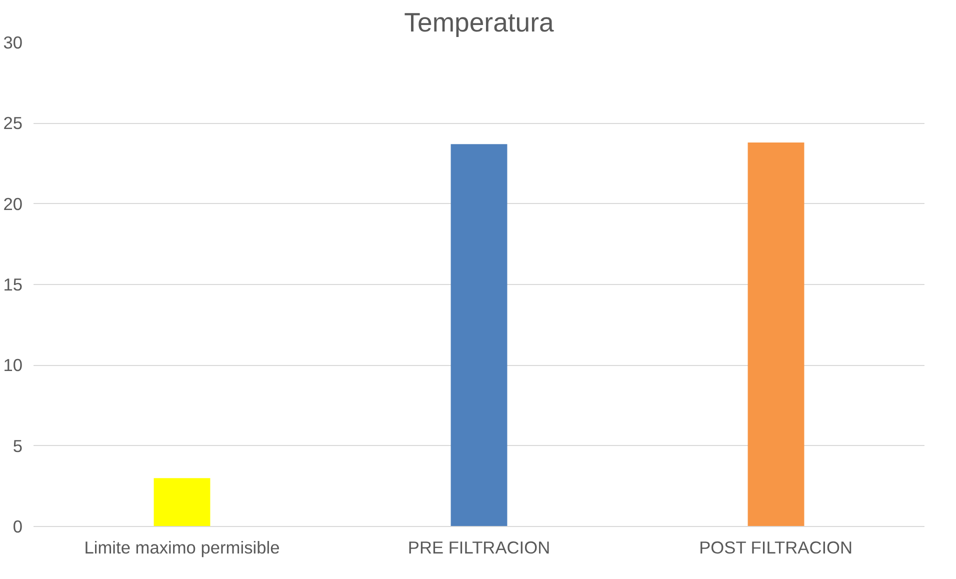 This screenshot has height=579, width=956. Describe the element at coordinates (13, 42) in the screenshot. I see `y-tick-label: 30` at that location.